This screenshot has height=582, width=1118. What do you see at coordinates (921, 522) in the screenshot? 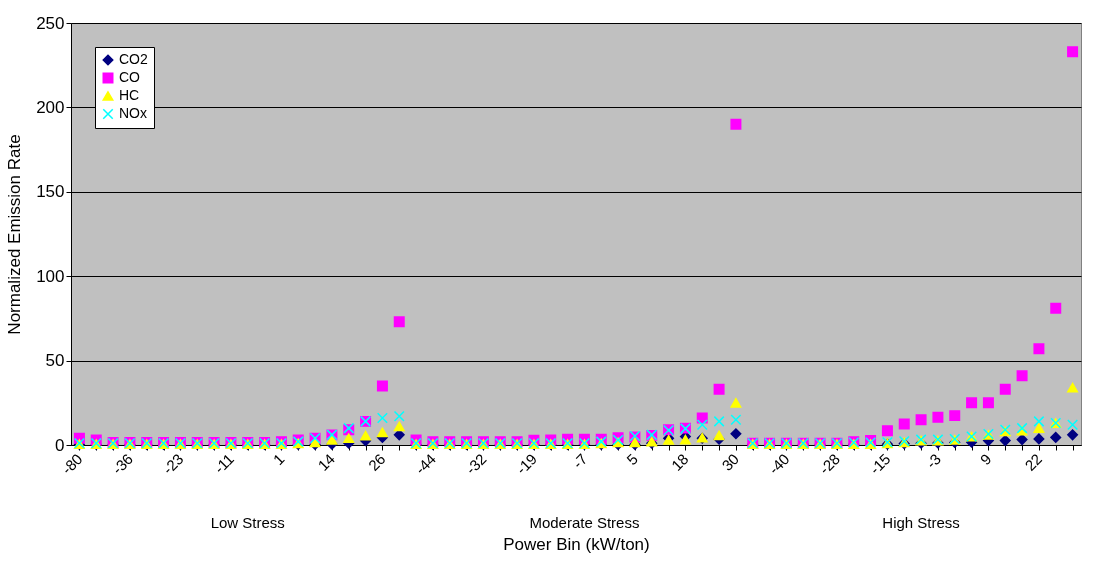
I see `text: High Stress` at bounding box center [921, 522].